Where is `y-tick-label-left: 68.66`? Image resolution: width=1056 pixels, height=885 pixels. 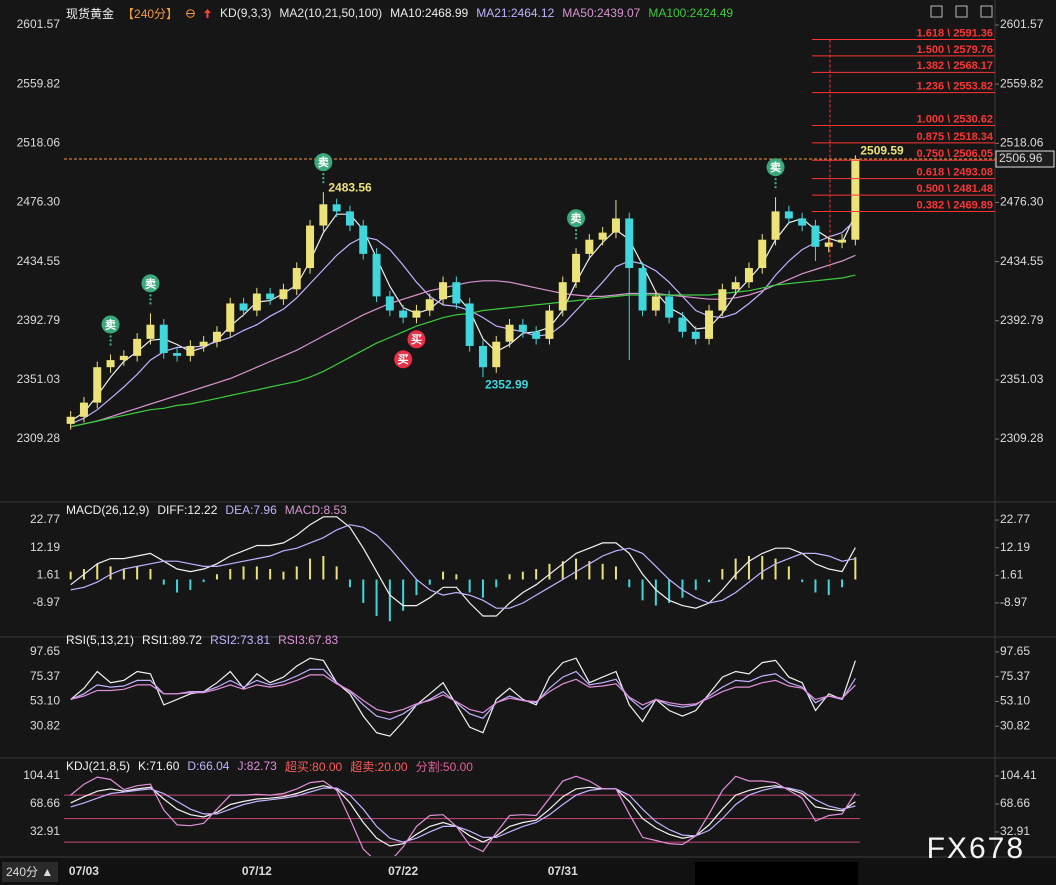 y-tick-label-left: 68.66 is located at coordinates (45, 803).